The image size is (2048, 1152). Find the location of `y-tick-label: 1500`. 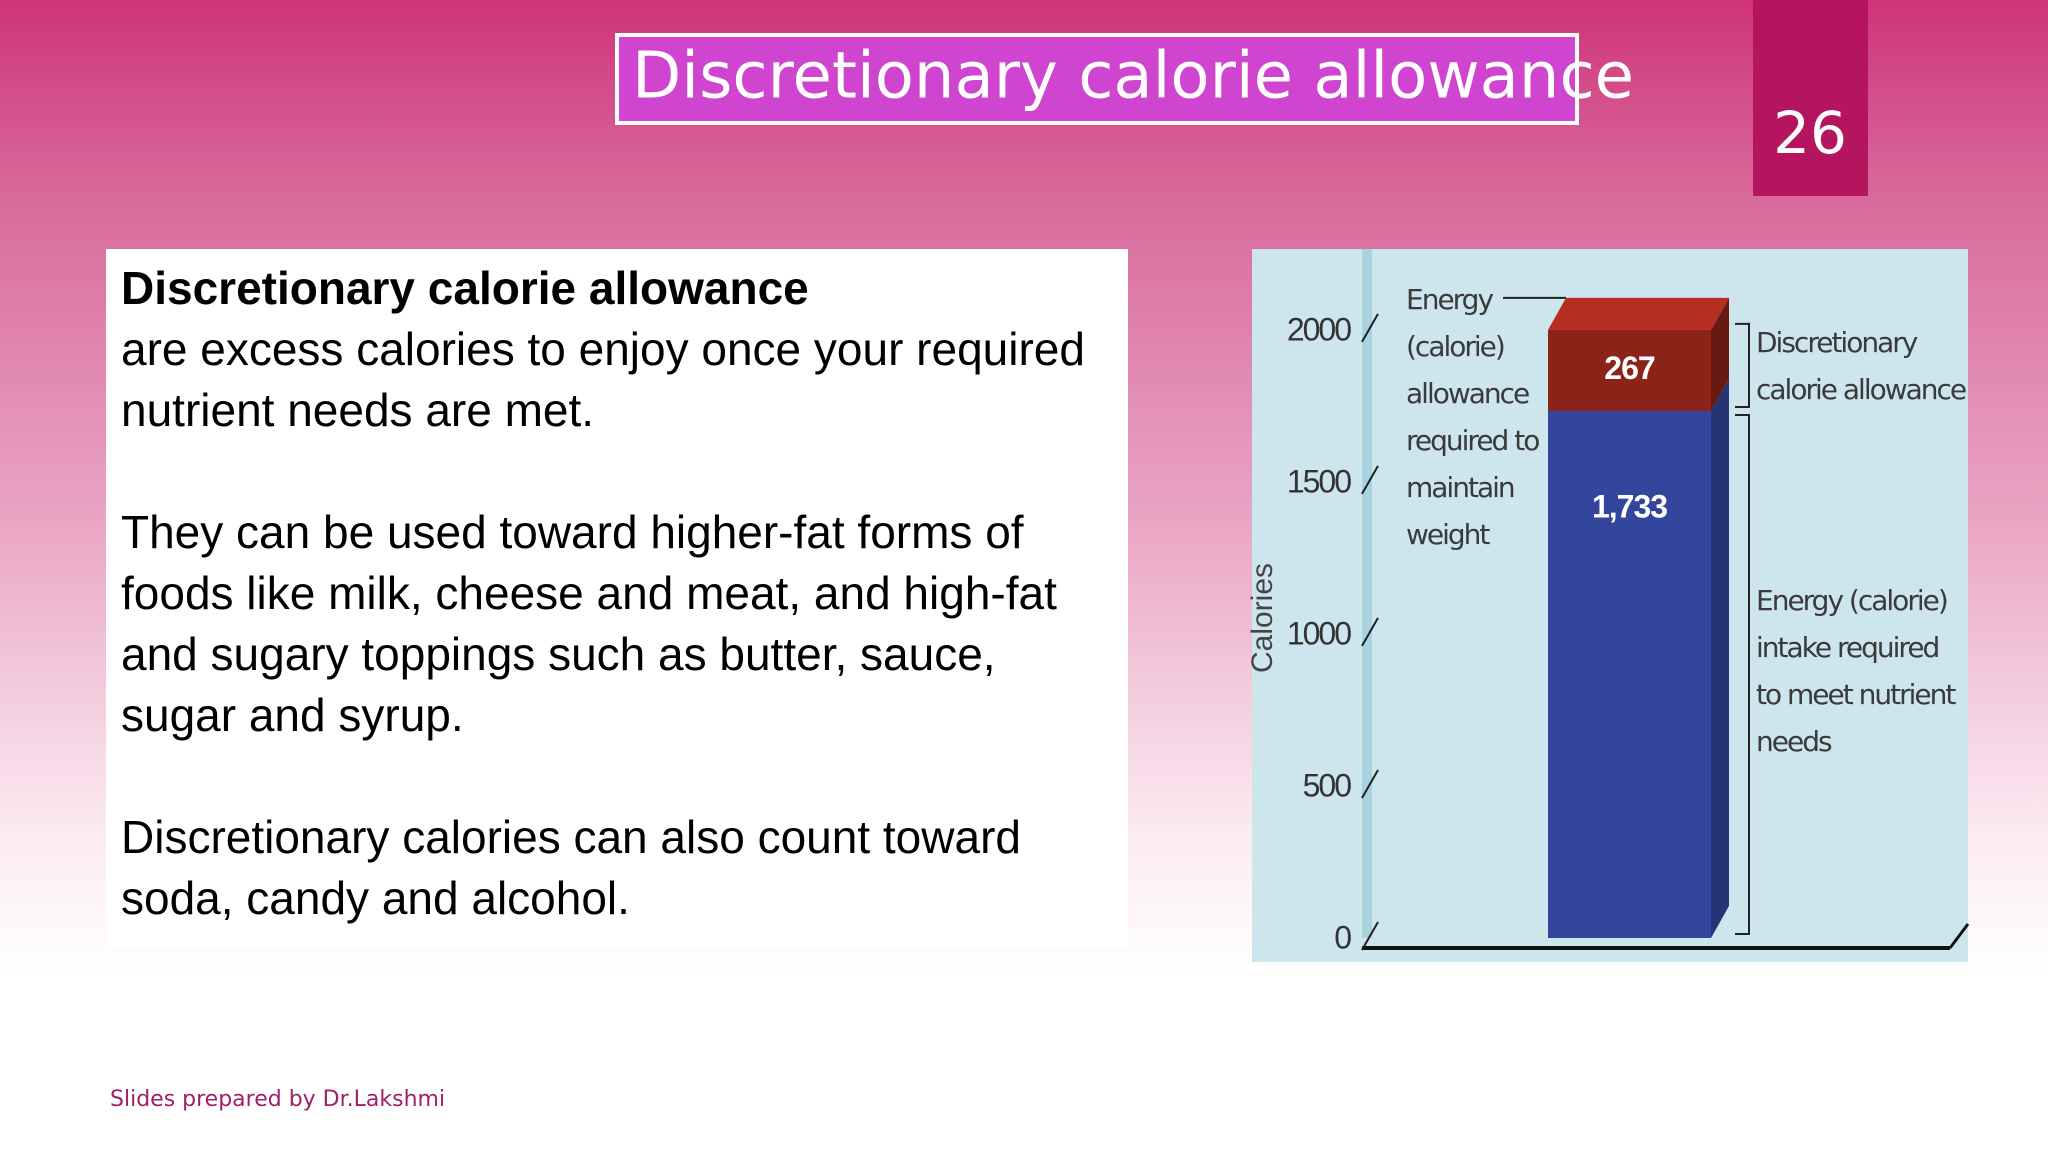

y-tick-label: 1500 is located at coordinates (1319, 481).